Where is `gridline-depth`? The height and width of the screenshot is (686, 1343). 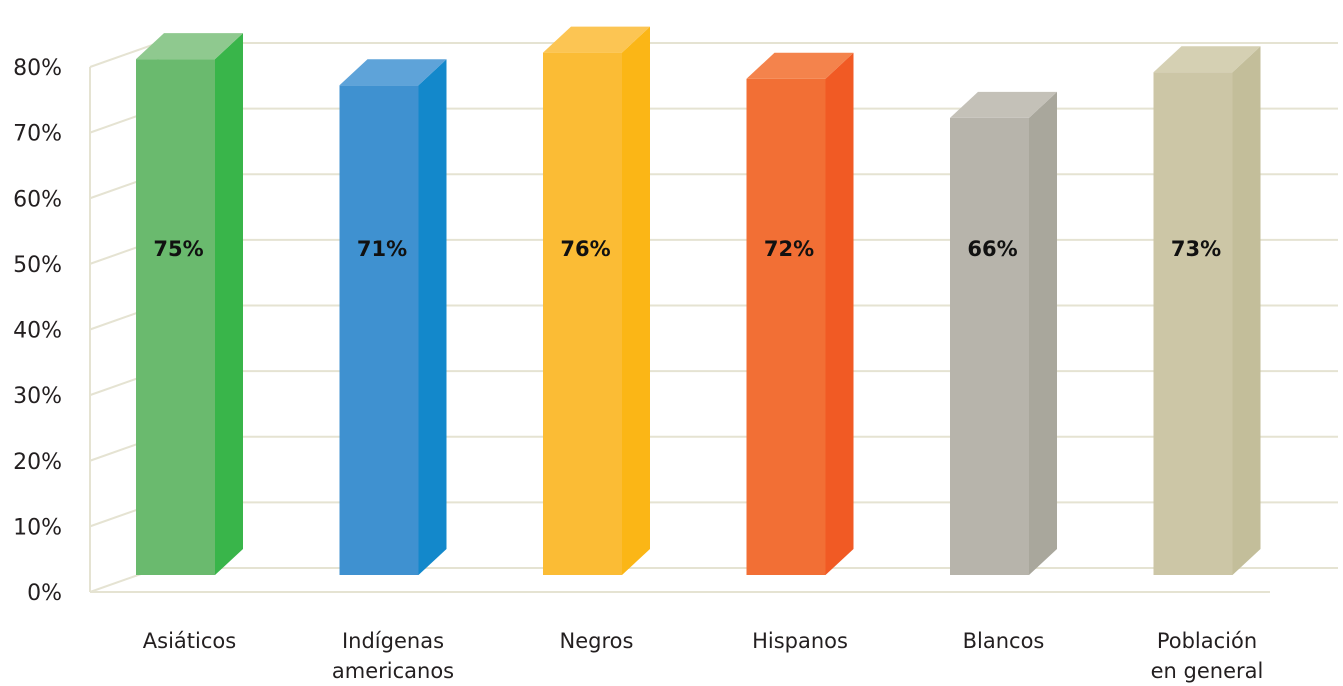
gridline-depth is located at coordinates (124, 55).